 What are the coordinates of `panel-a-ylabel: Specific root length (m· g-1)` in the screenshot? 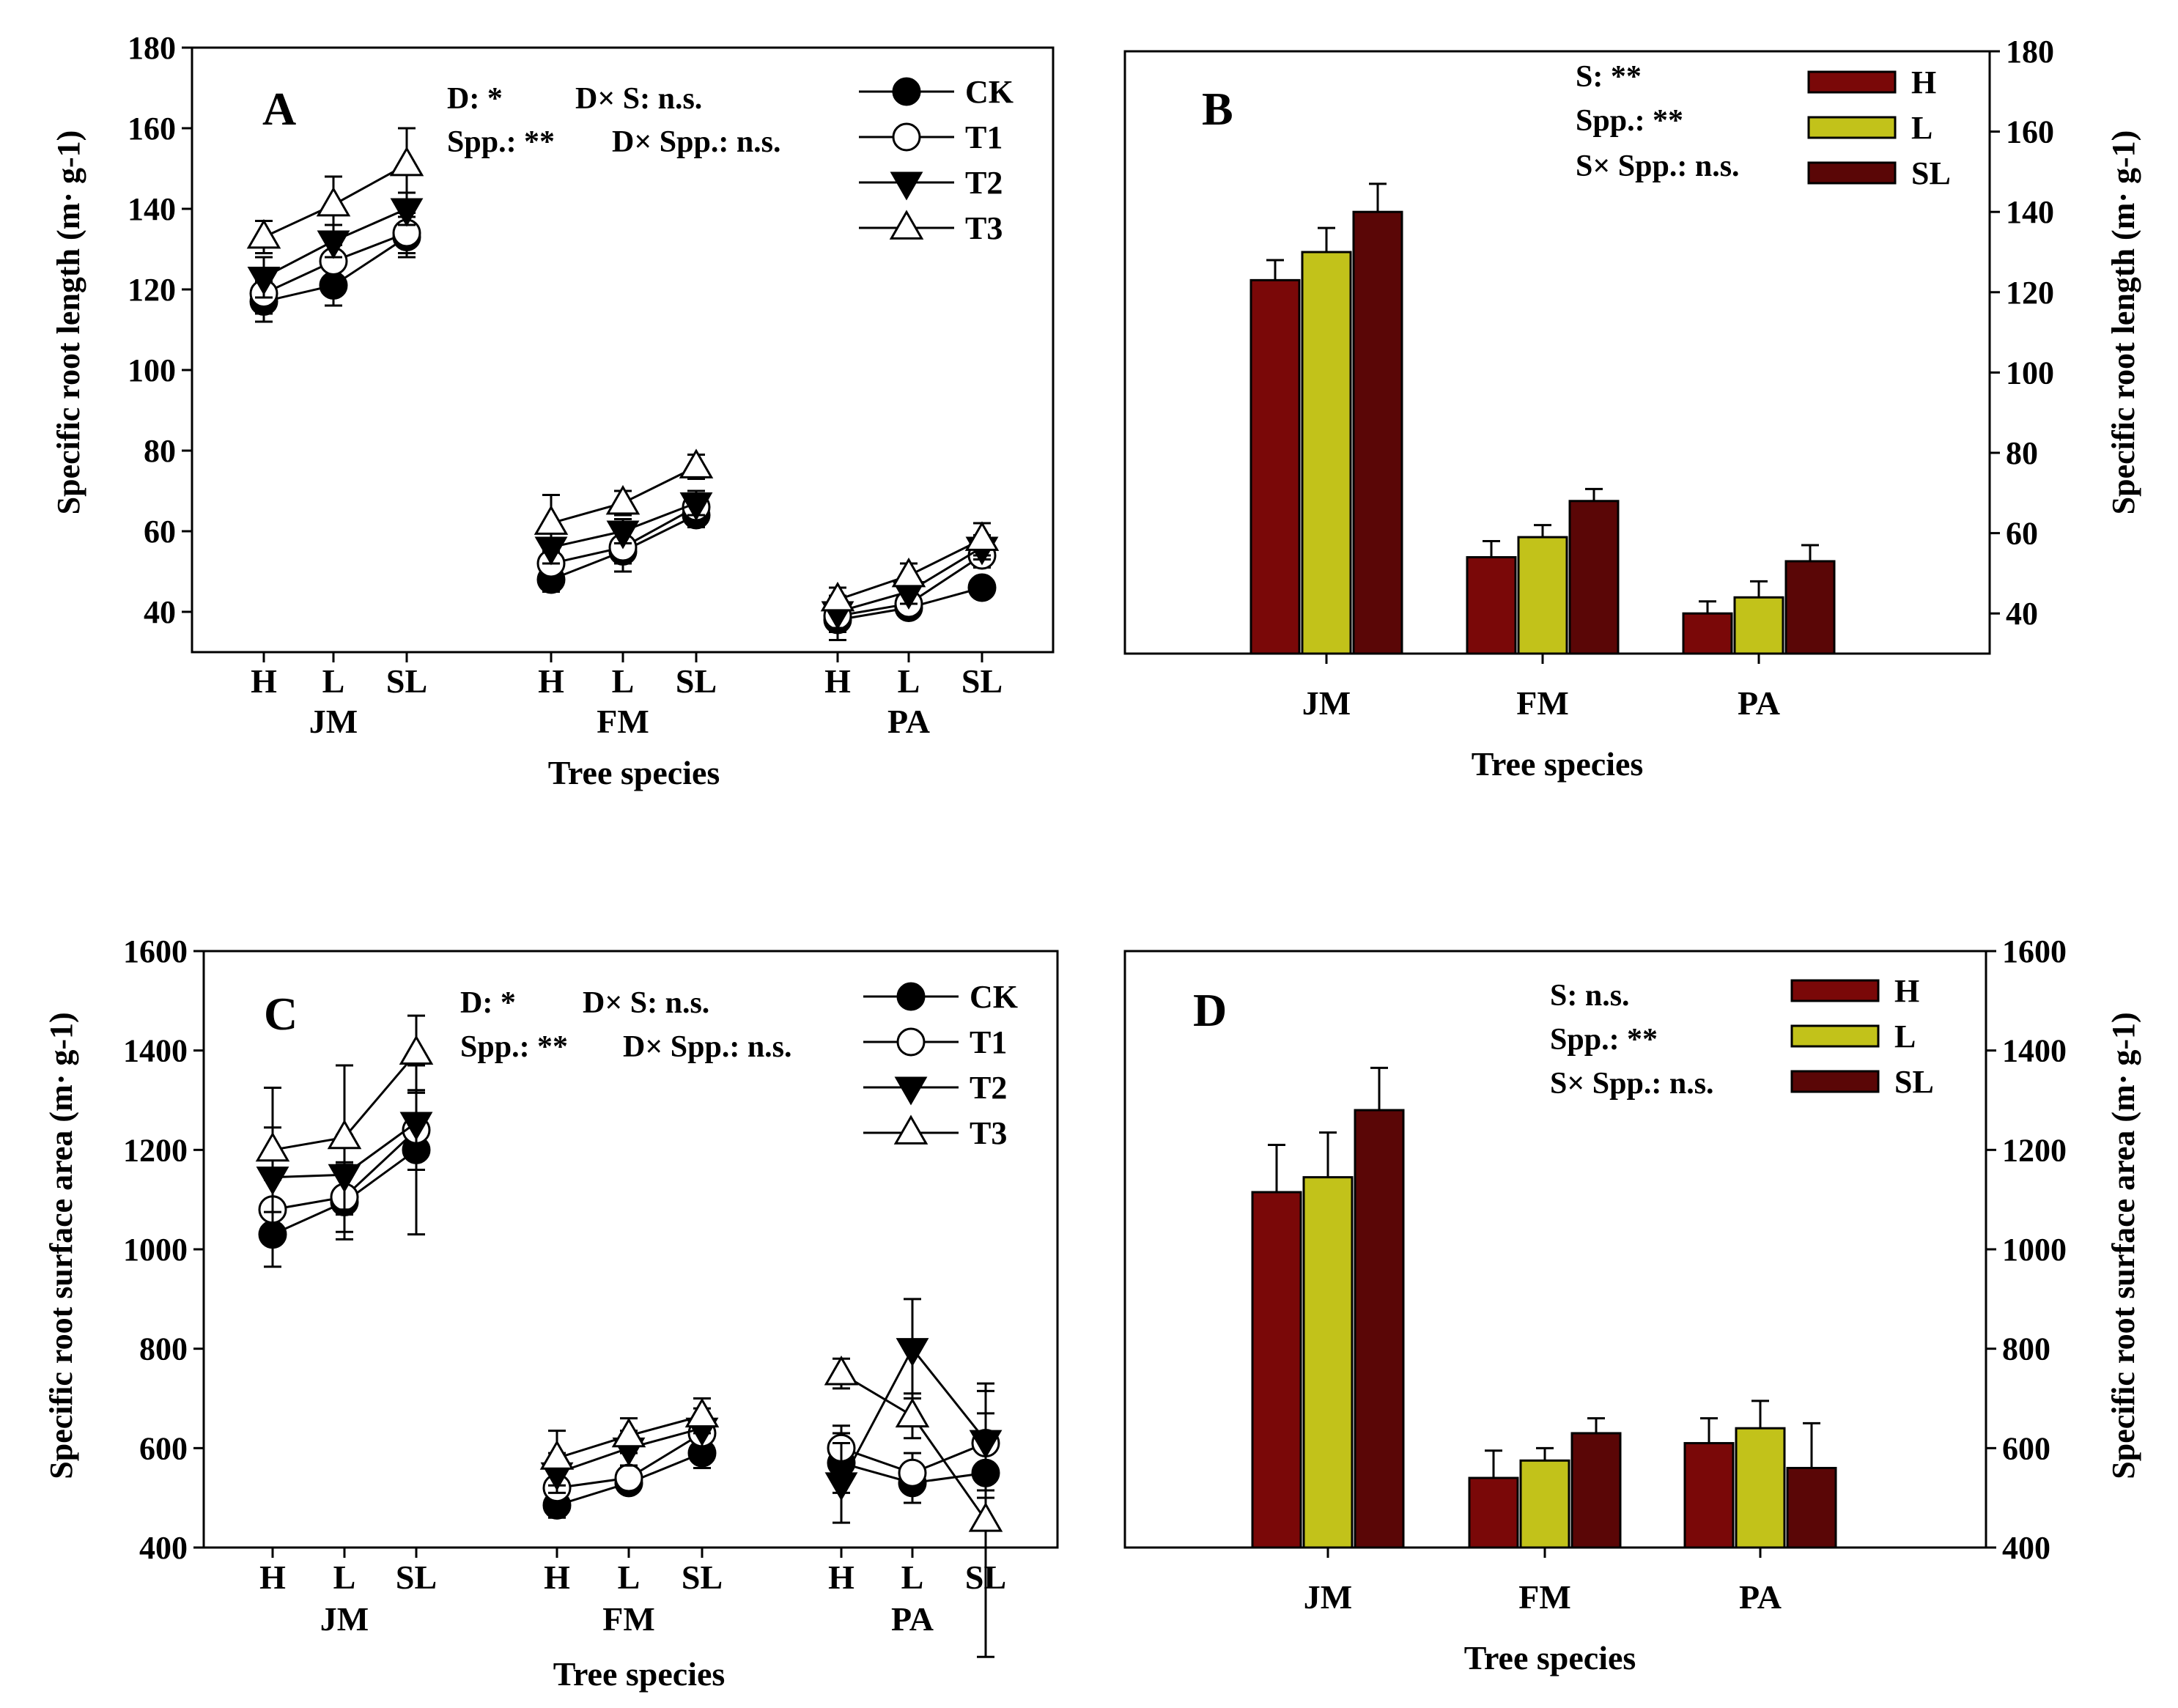 It's located at (68, 322).